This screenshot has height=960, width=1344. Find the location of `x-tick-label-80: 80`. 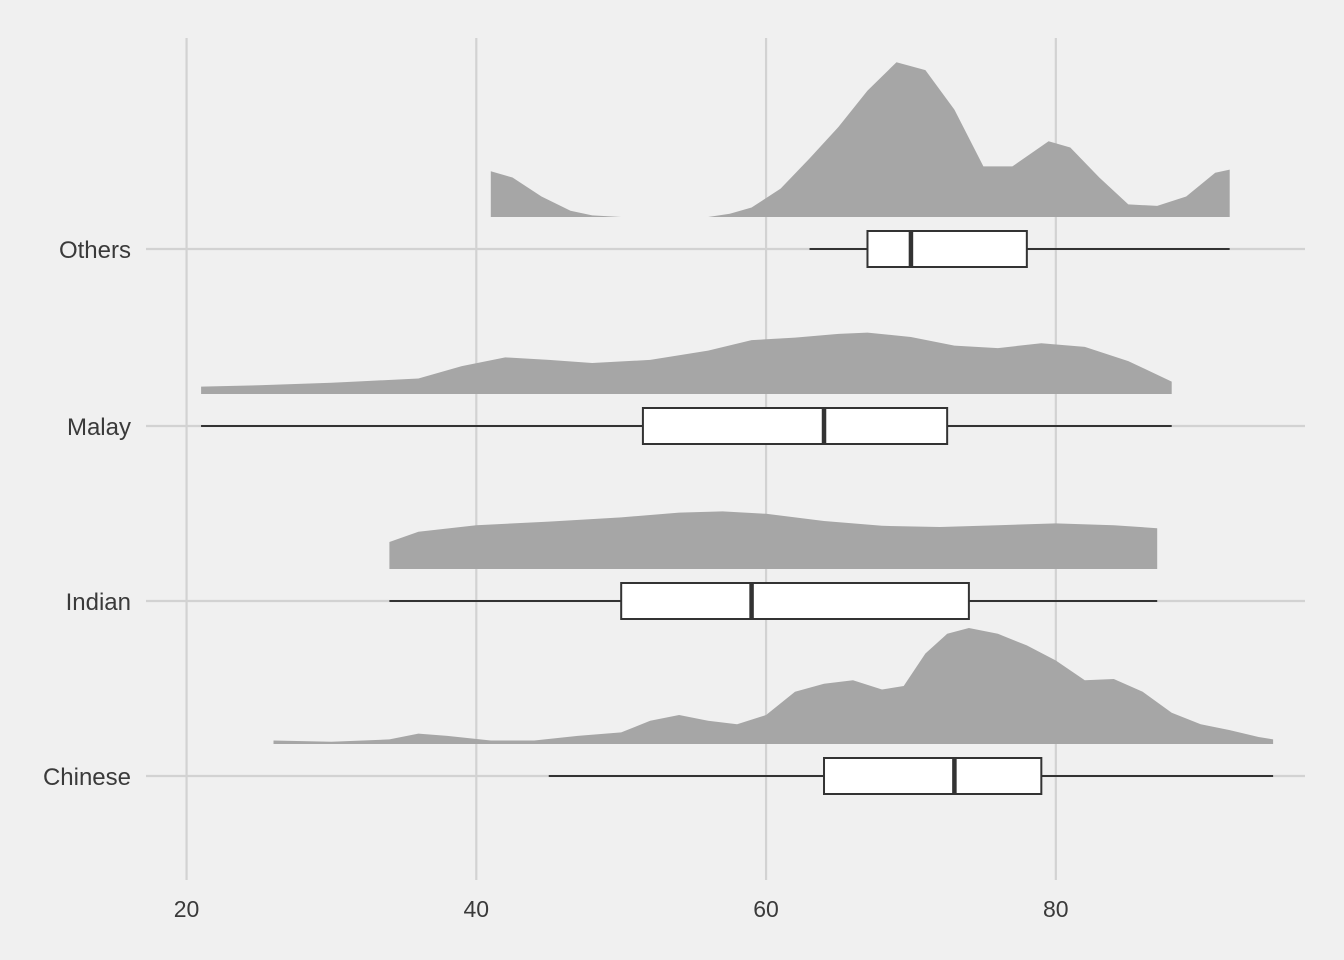

x-tick-label-80: 80 is located at coordinates (1056, 909).